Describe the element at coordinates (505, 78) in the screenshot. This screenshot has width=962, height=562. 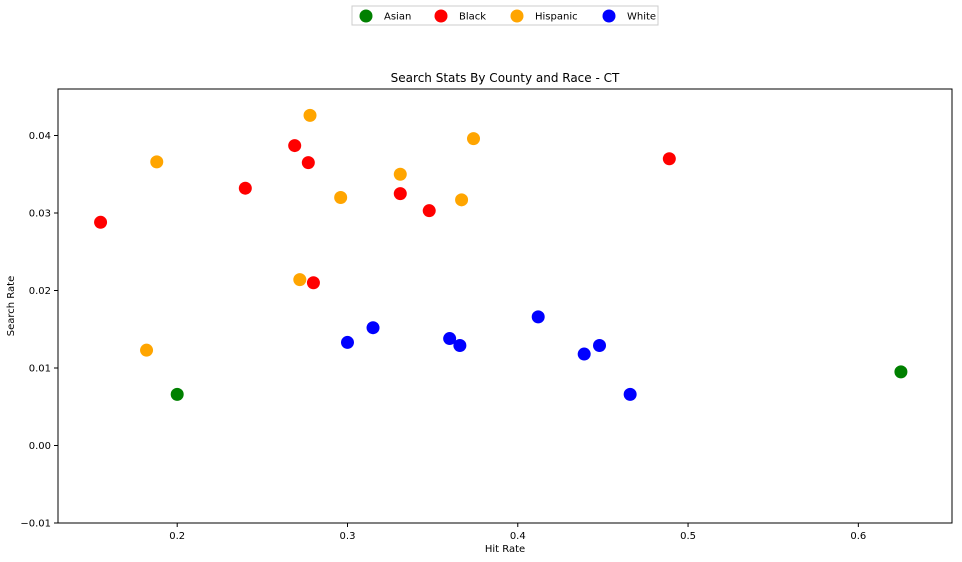
I see `chart-title: Search Stats By County and Race - CT` at that location.